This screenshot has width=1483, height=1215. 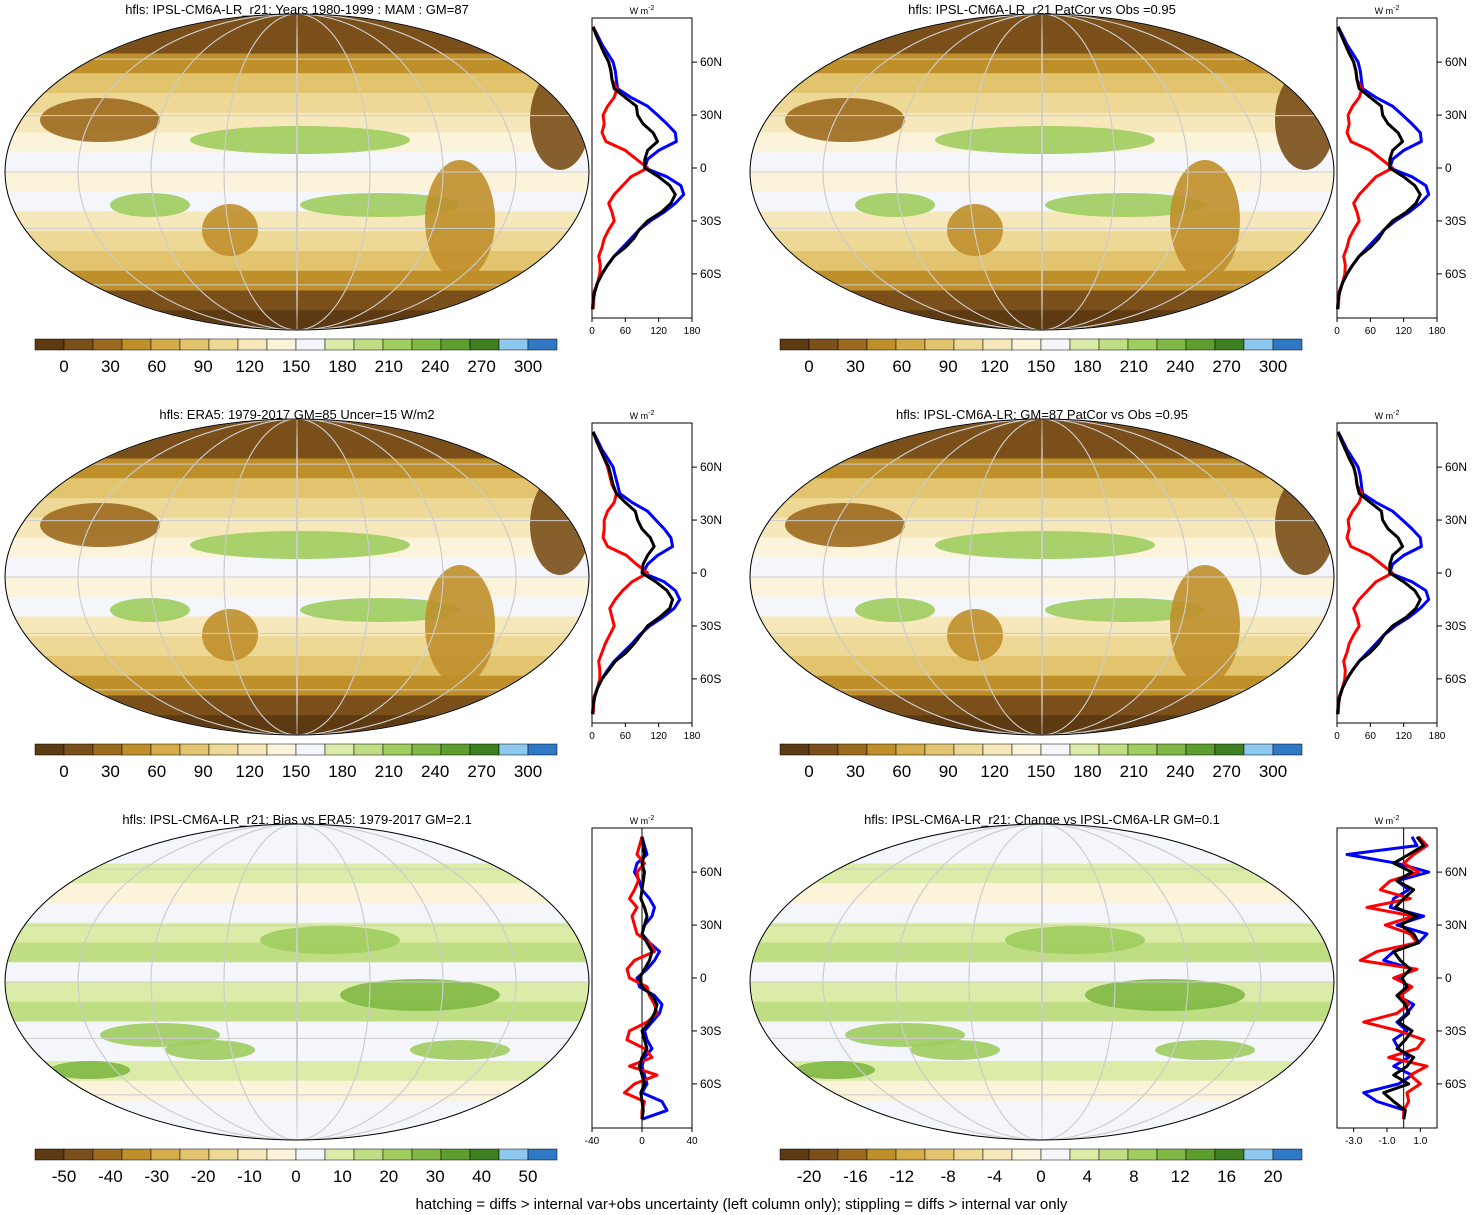 I want to click on lat-tick-label: 60N, so click(x=711, y=467).